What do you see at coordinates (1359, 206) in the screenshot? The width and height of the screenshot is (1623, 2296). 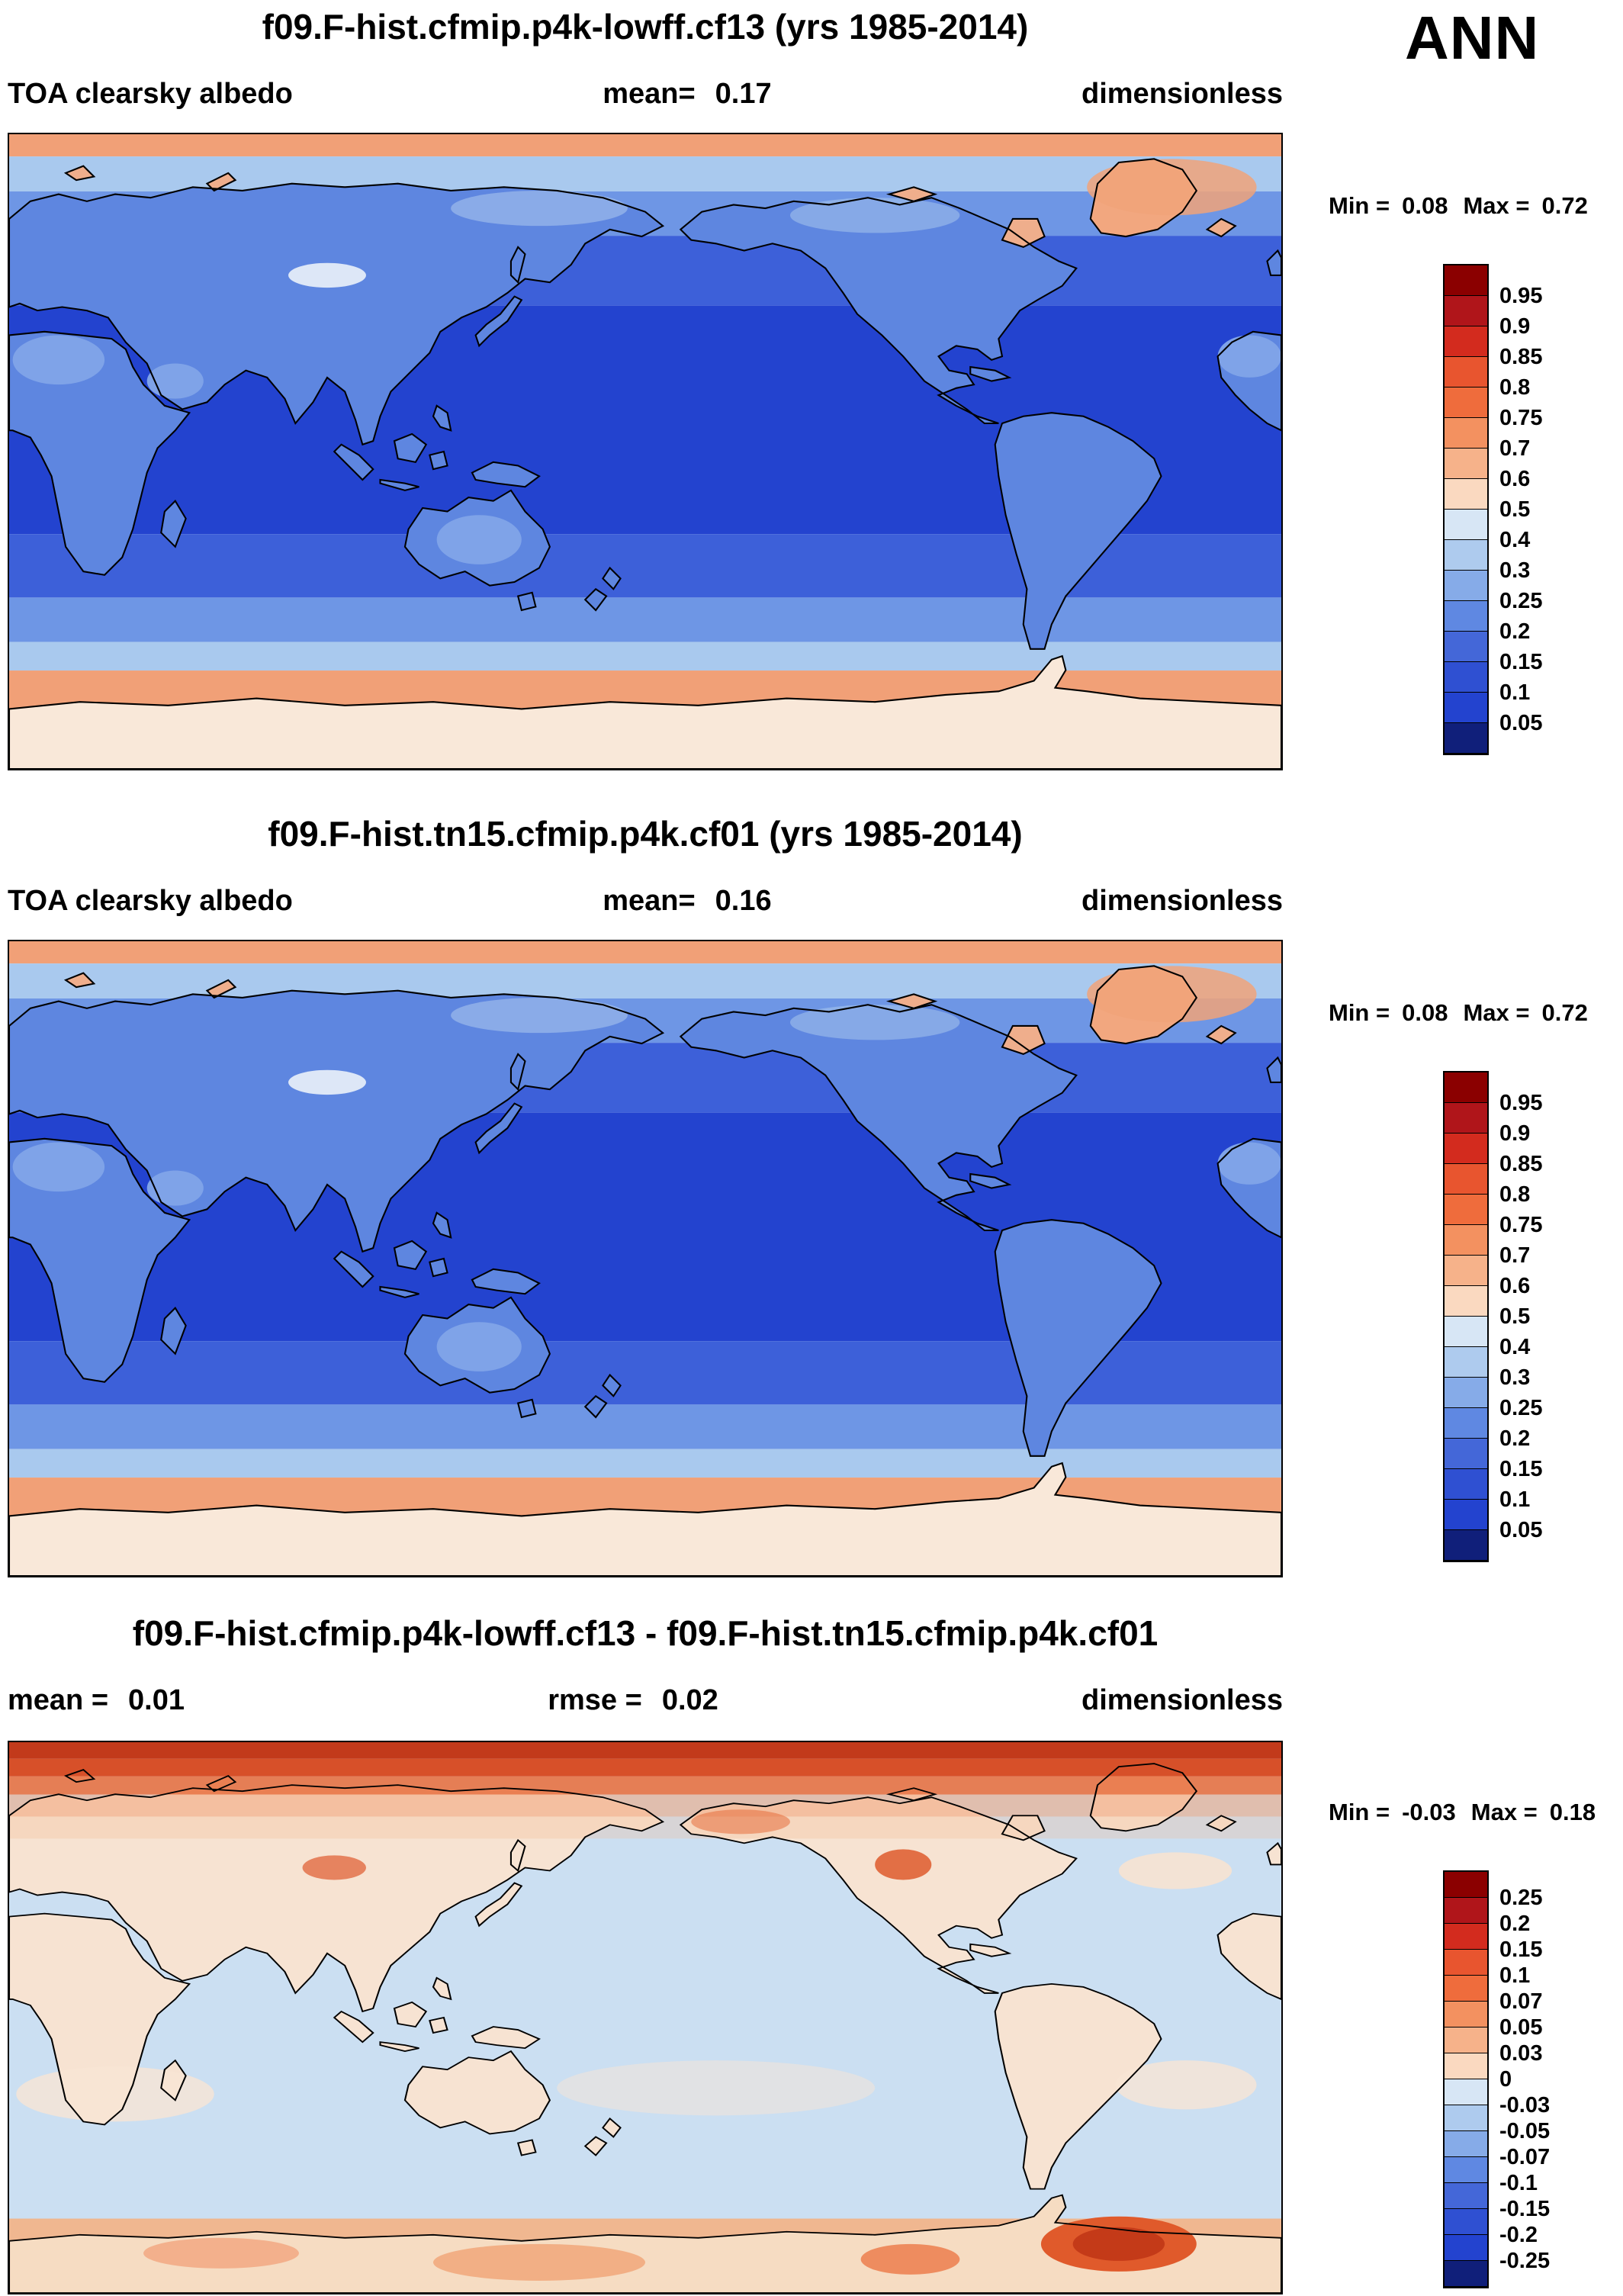 I see `min-label: Min =` at bounding box center [1359, 206].